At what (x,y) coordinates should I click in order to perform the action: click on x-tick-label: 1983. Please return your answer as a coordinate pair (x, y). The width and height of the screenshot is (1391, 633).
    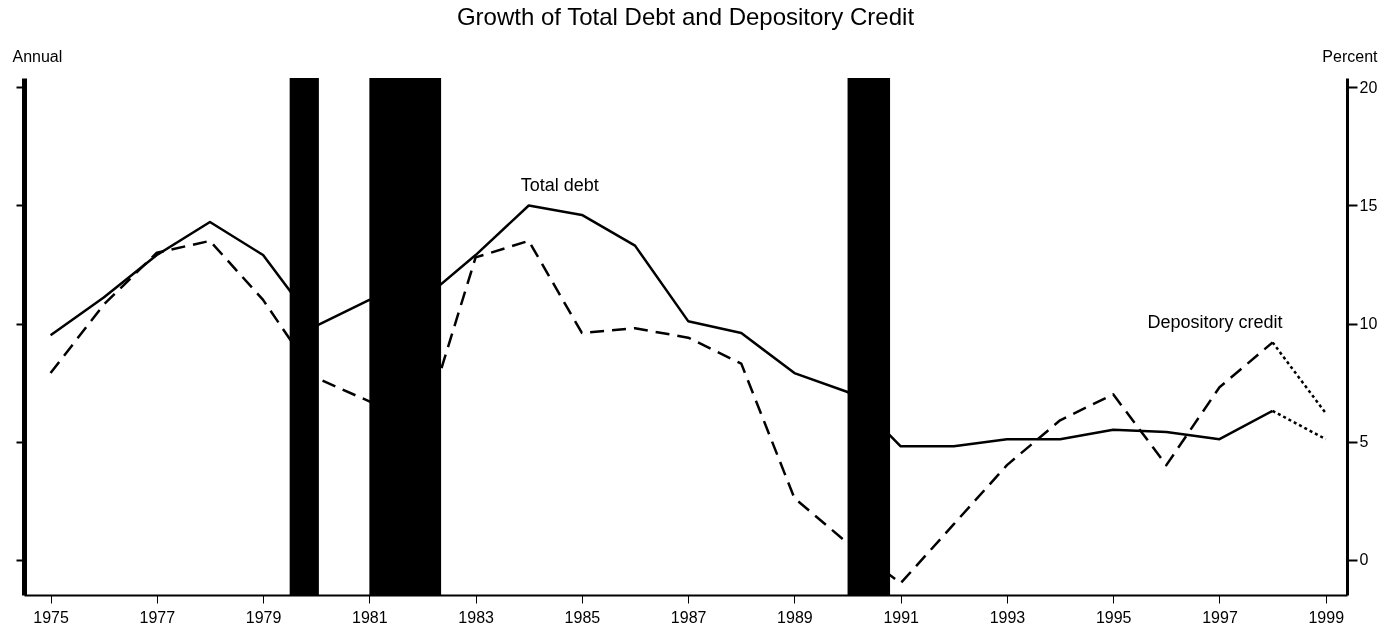
    Looking at the image, I should click on (476, 617).